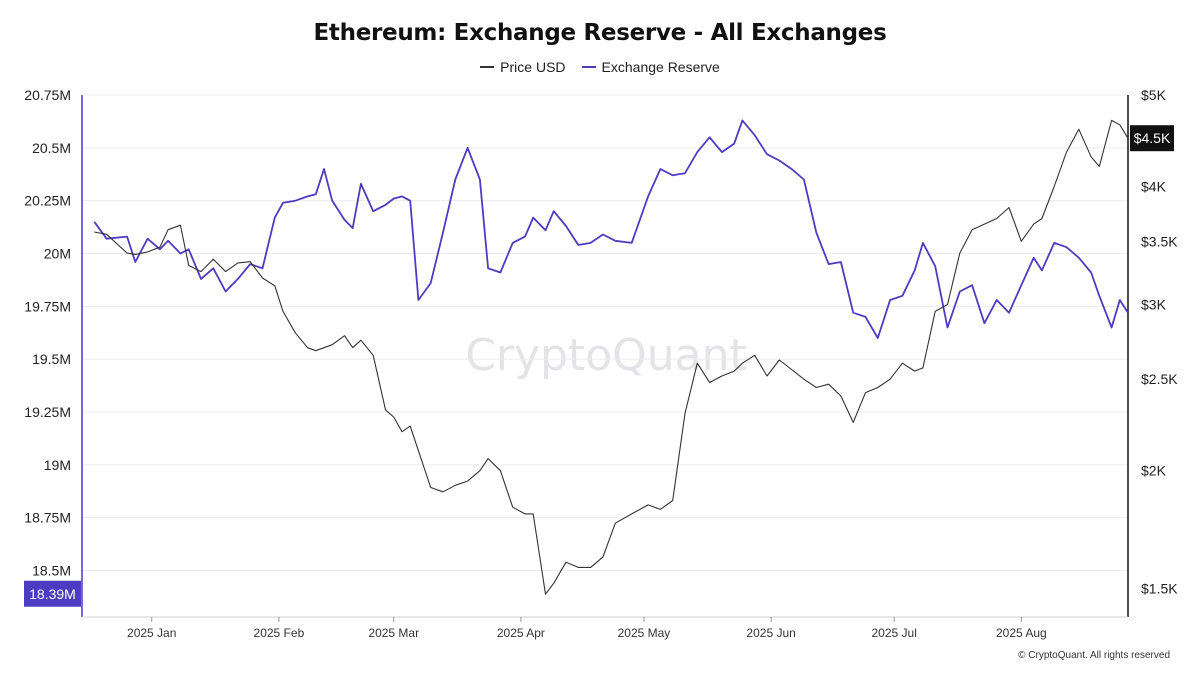 The image size is (1200, 675). What do you see at coordinates (1021, 633) in the screenshot?
I see `x-tick-label: 2025 Aug` at bounding box center [1021, 633].